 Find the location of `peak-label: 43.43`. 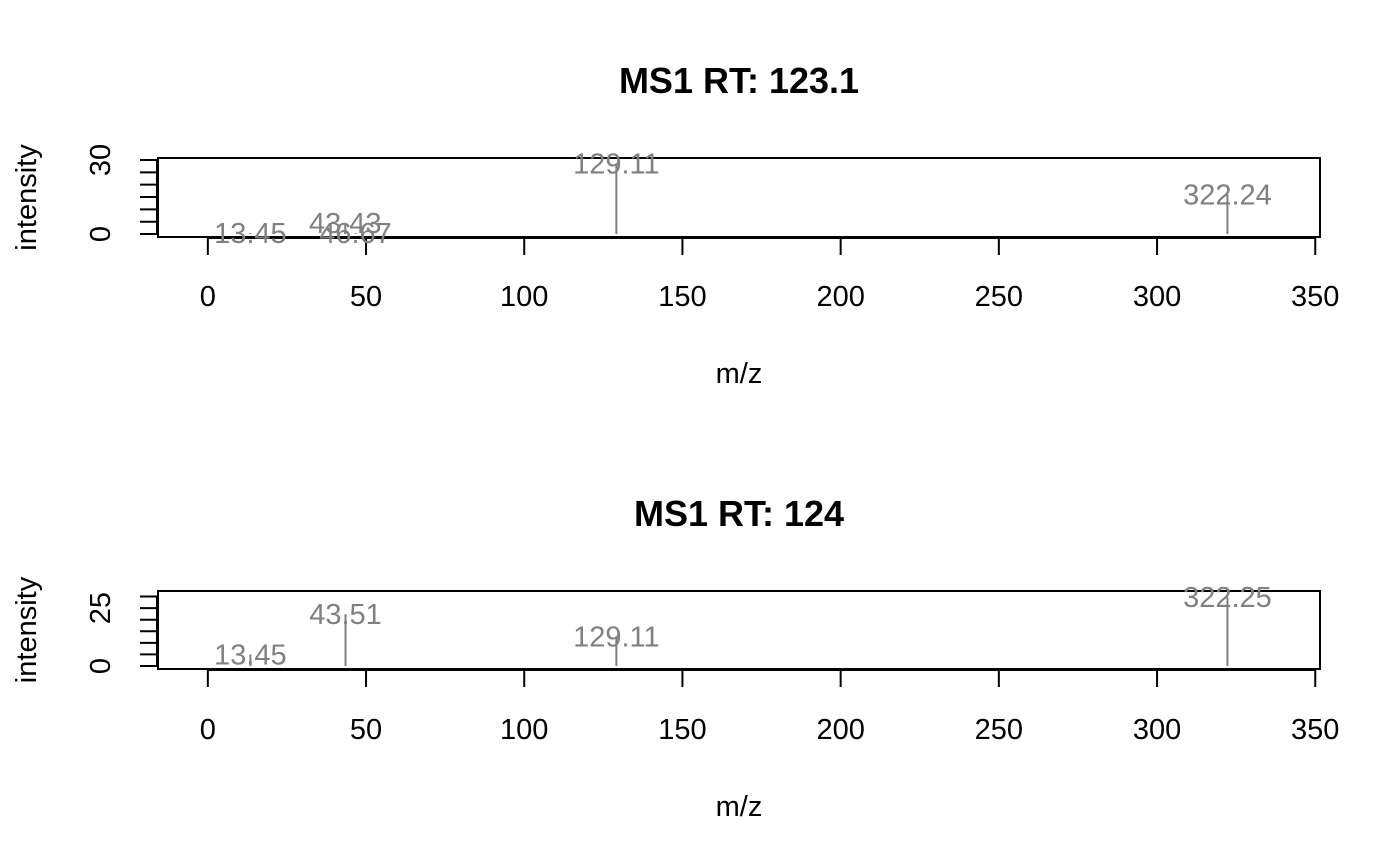

peak-label: 43.43 is located at coordinates (345, 224).